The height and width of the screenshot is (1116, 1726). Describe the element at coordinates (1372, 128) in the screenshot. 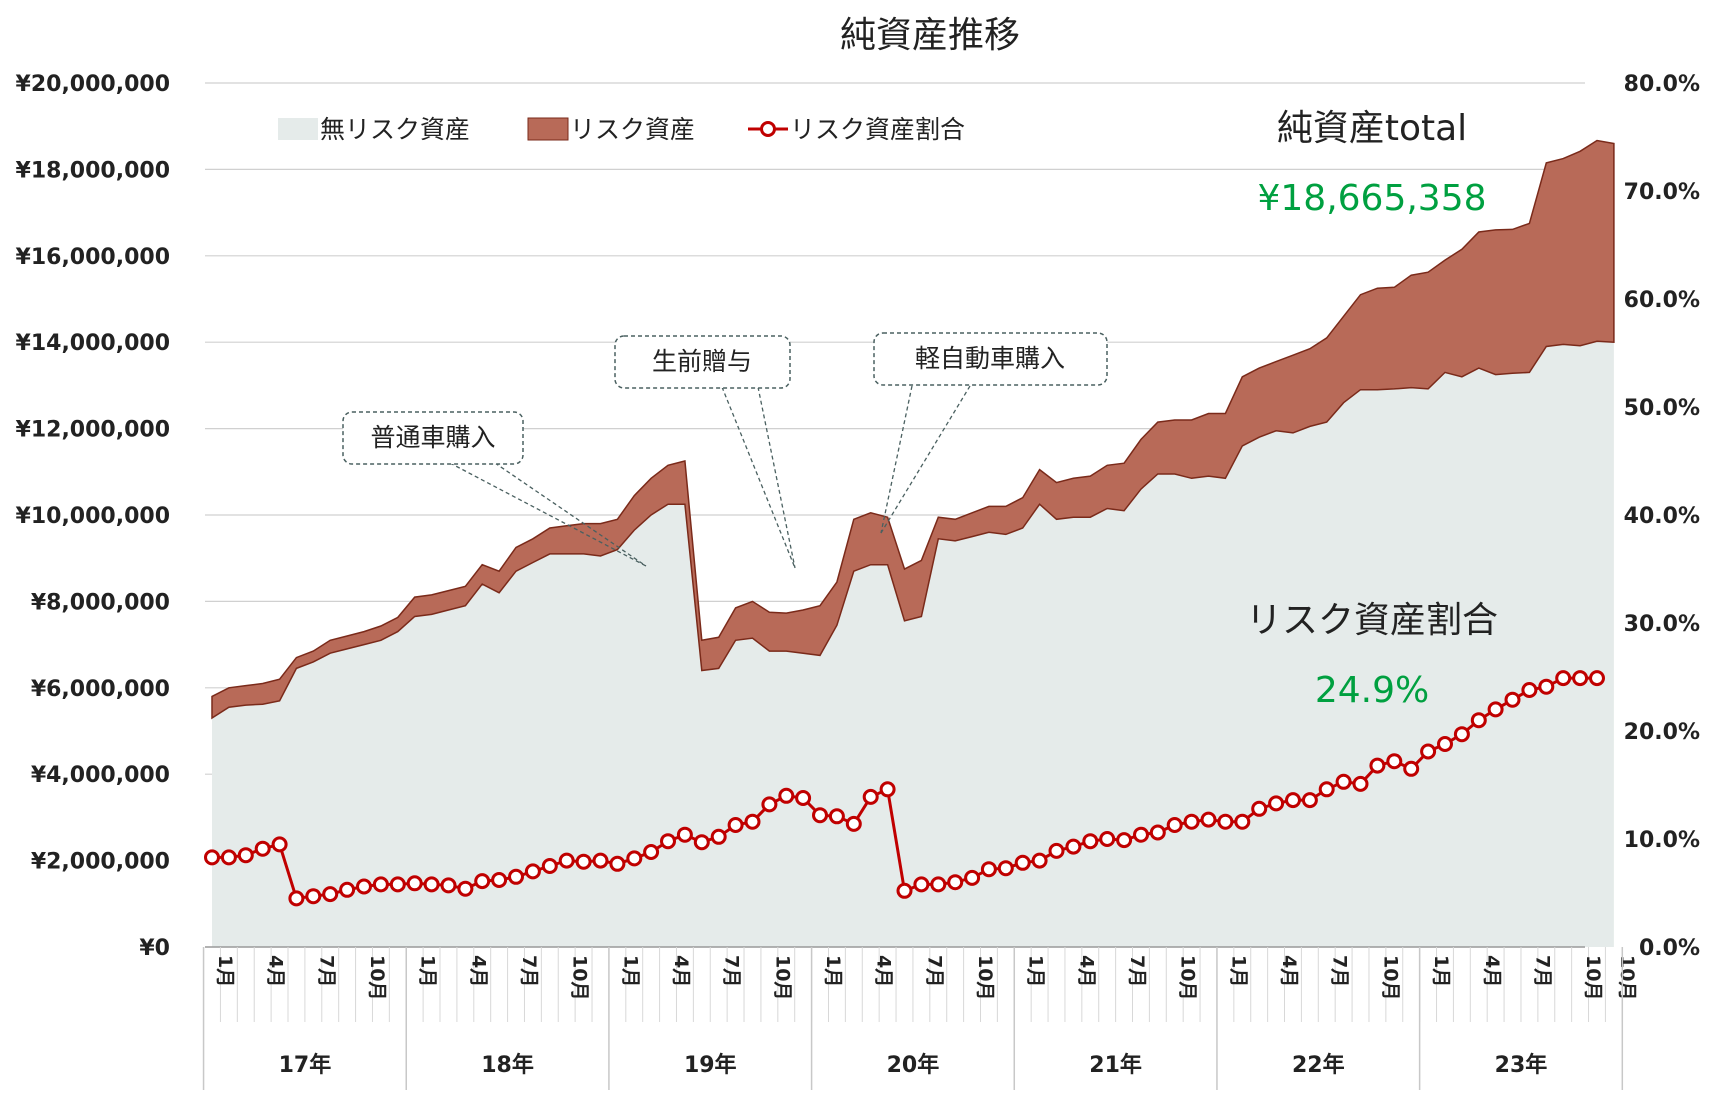

I see `total-label: 純資産total` at that location.